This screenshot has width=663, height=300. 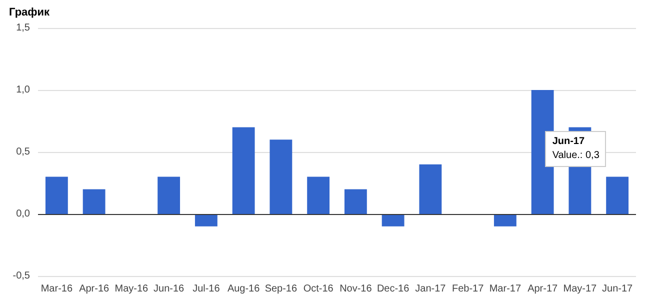 I want to click on x-tick-label: Jan-17, so click(x=430, y=289).